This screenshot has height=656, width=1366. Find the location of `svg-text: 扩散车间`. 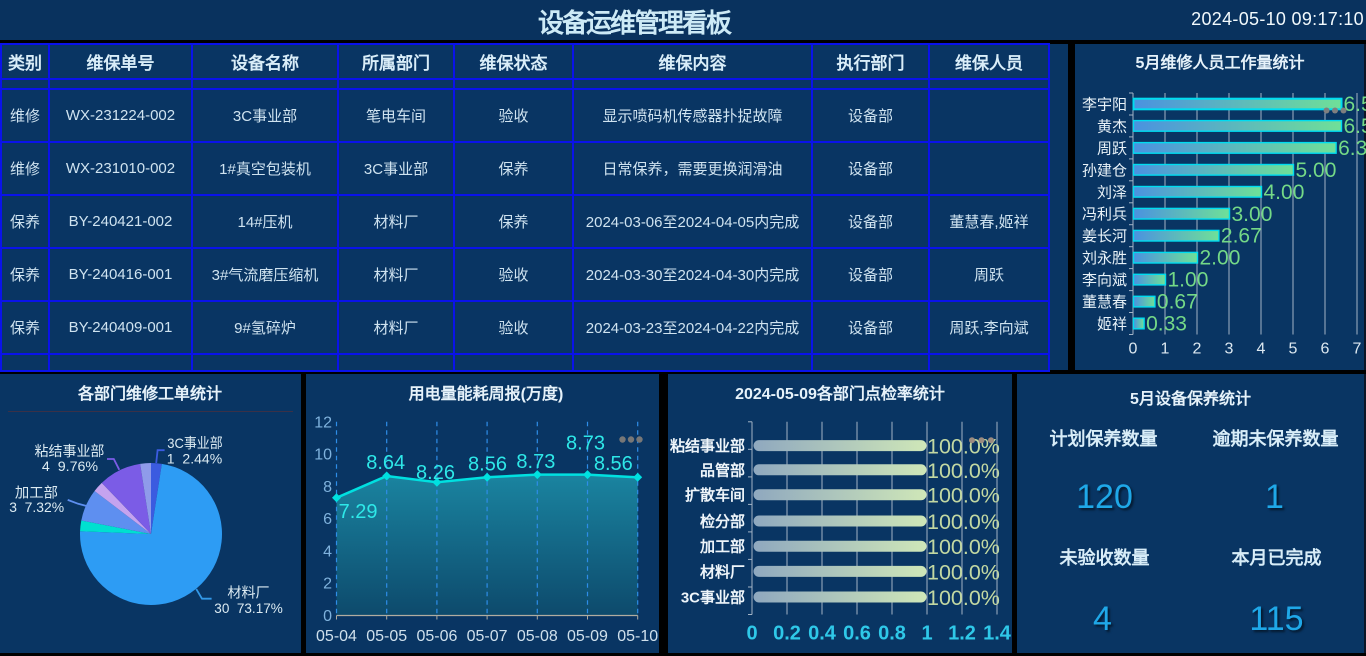

svg-text: 扩散车间 is located at coordinates (715, 495).